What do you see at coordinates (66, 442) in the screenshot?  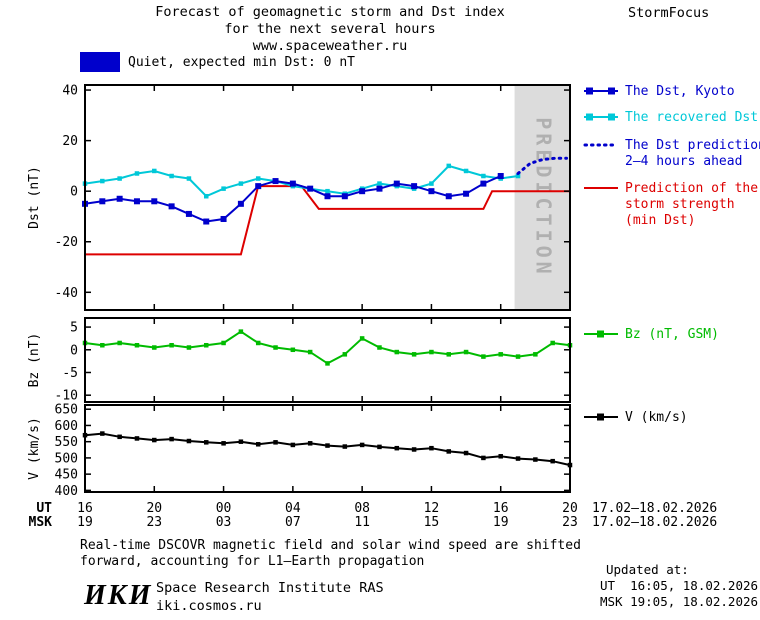 I see `y-tick-label: 550` at bounding box center [66, 442].